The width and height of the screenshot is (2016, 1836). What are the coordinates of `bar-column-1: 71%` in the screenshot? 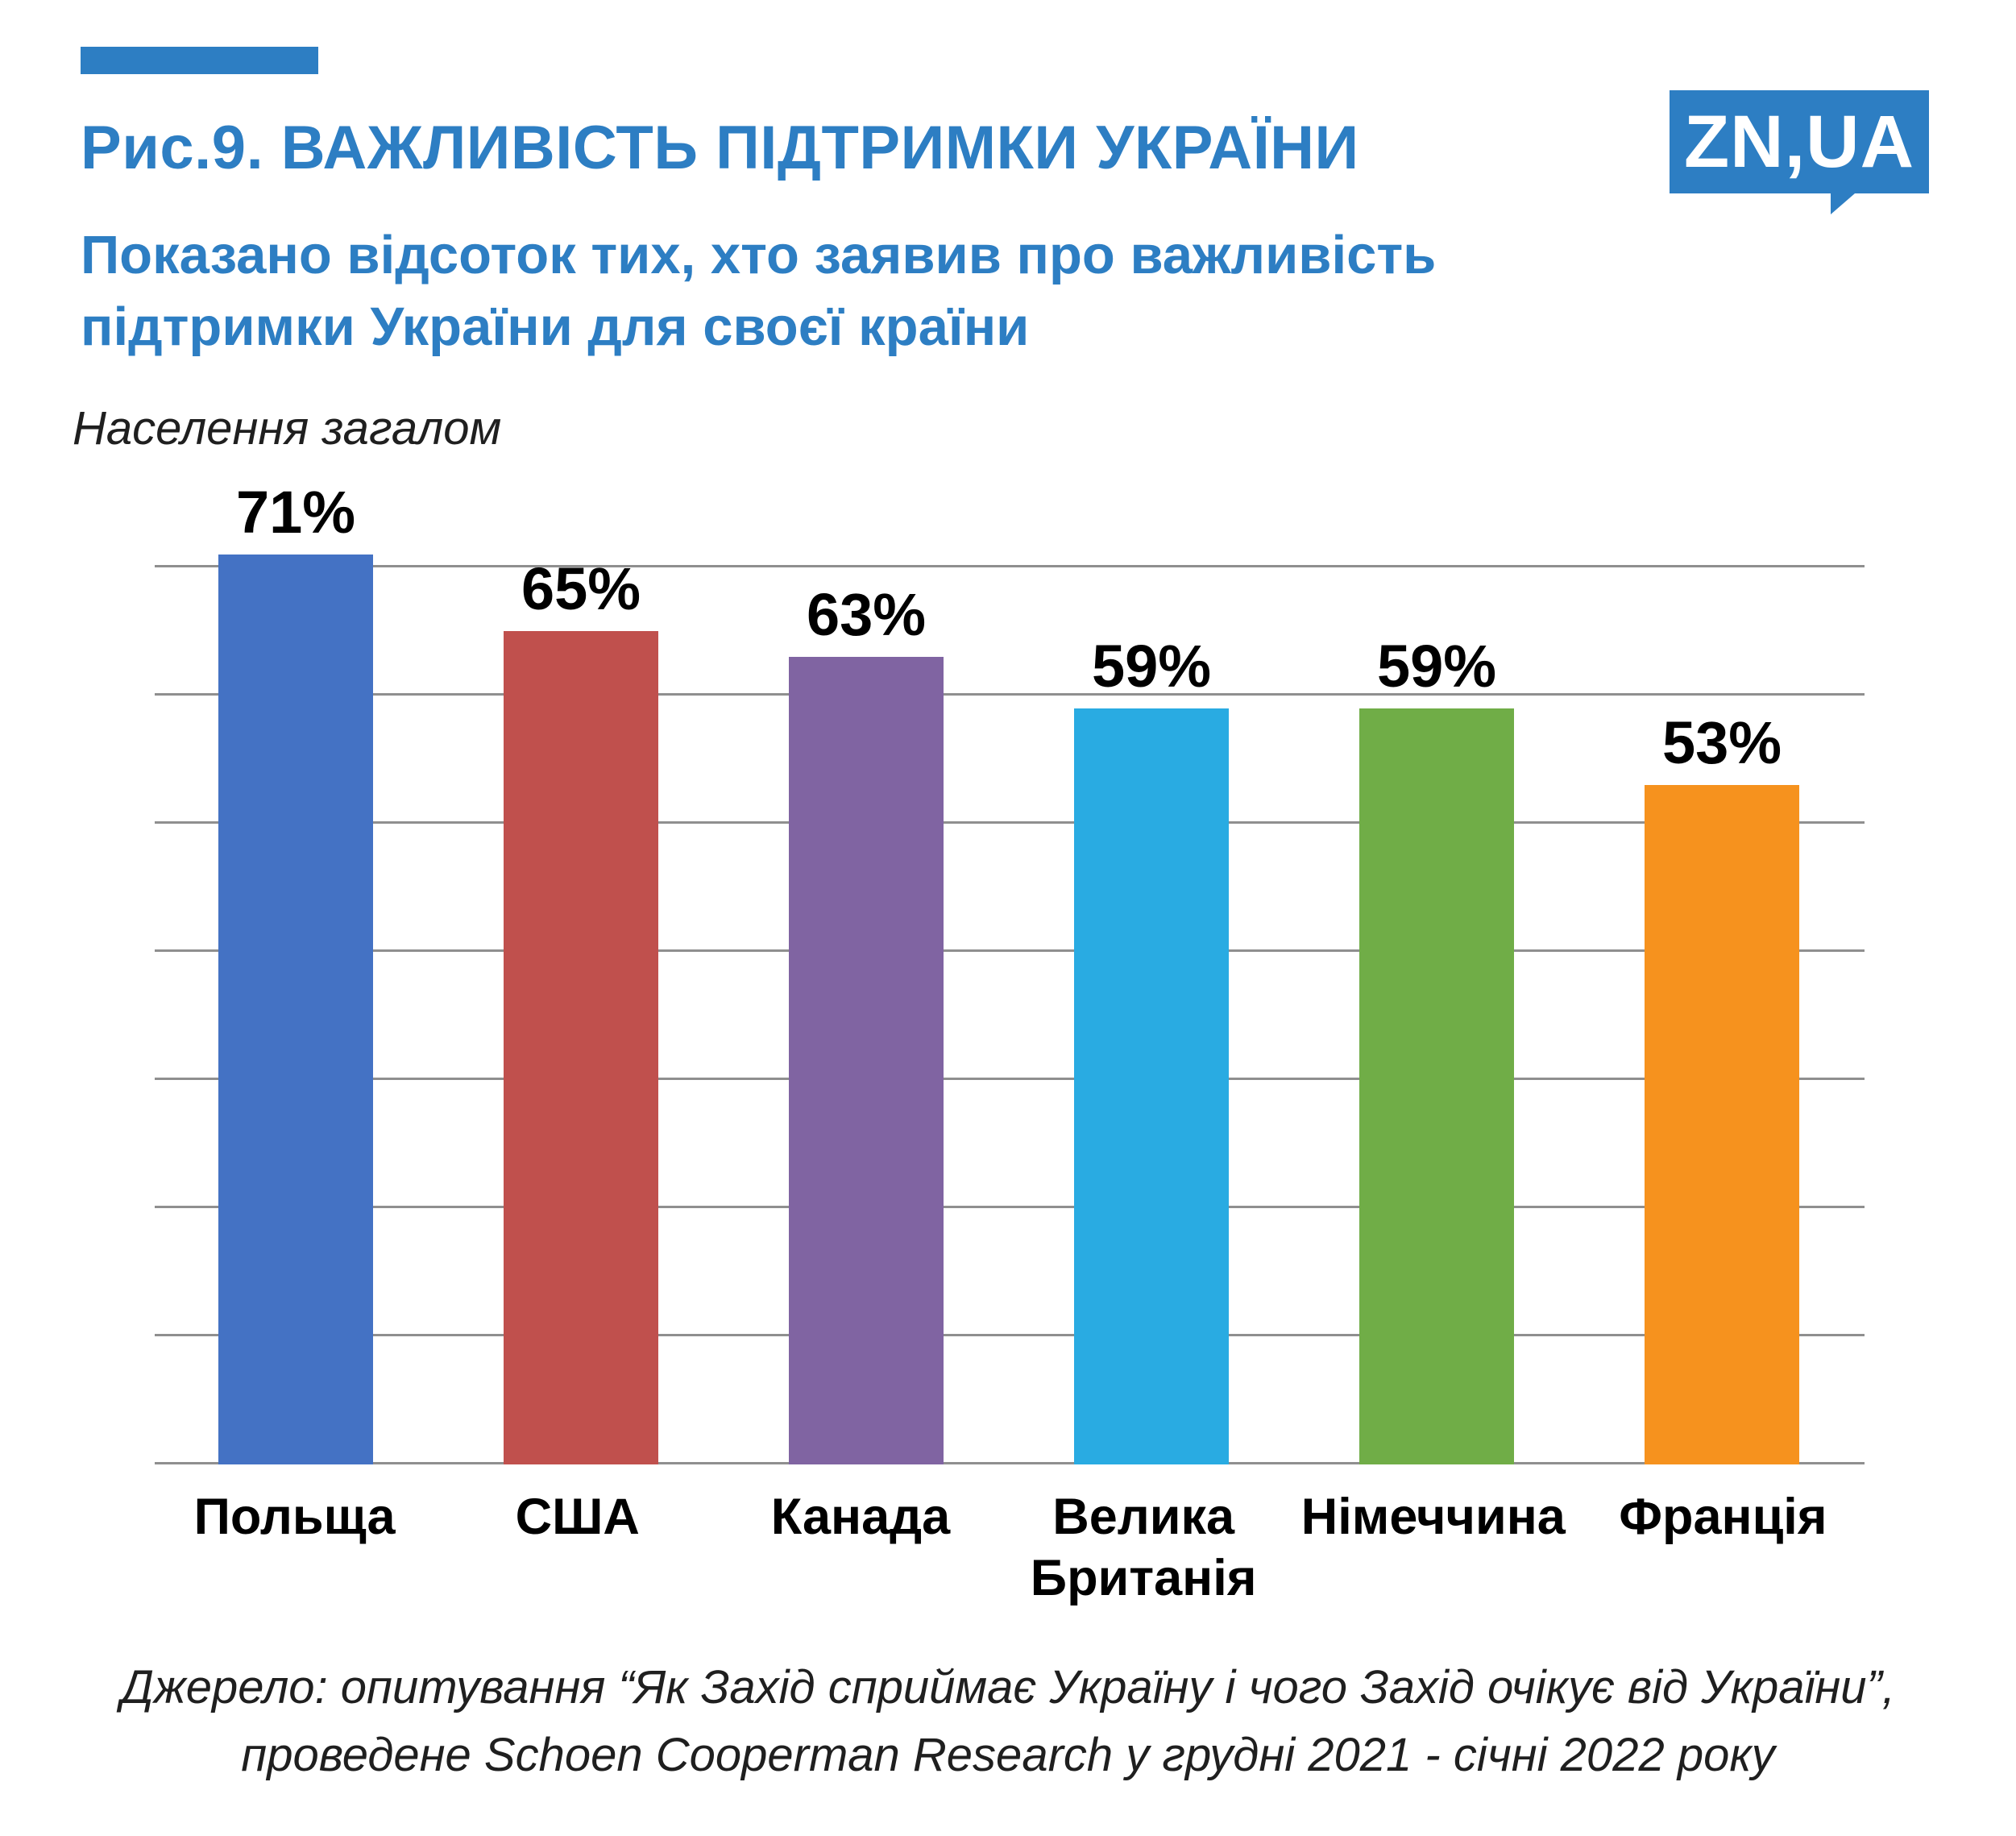 It's located at (295, 962).